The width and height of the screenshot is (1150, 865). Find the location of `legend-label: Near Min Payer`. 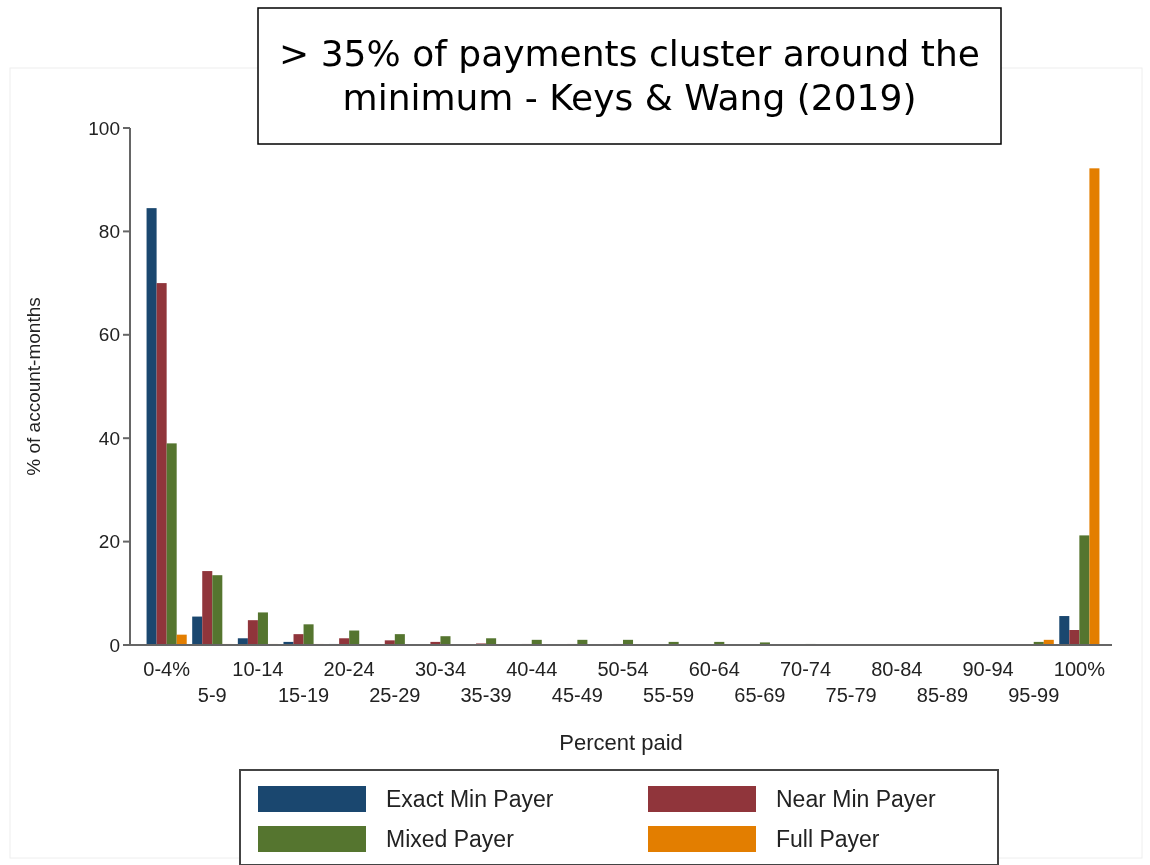

legend-label: Near Min Payer is located at coordinates (856, 799).